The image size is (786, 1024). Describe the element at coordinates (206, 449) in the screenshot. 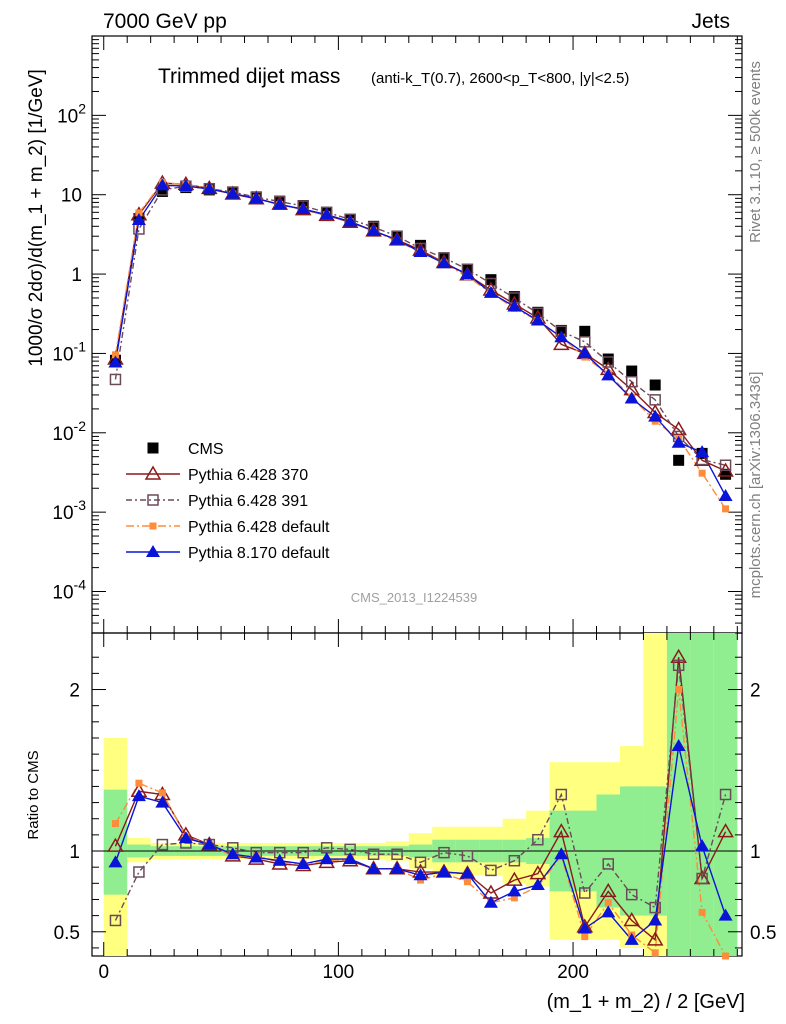

I see `legend-label-cms: CMS` at that location.